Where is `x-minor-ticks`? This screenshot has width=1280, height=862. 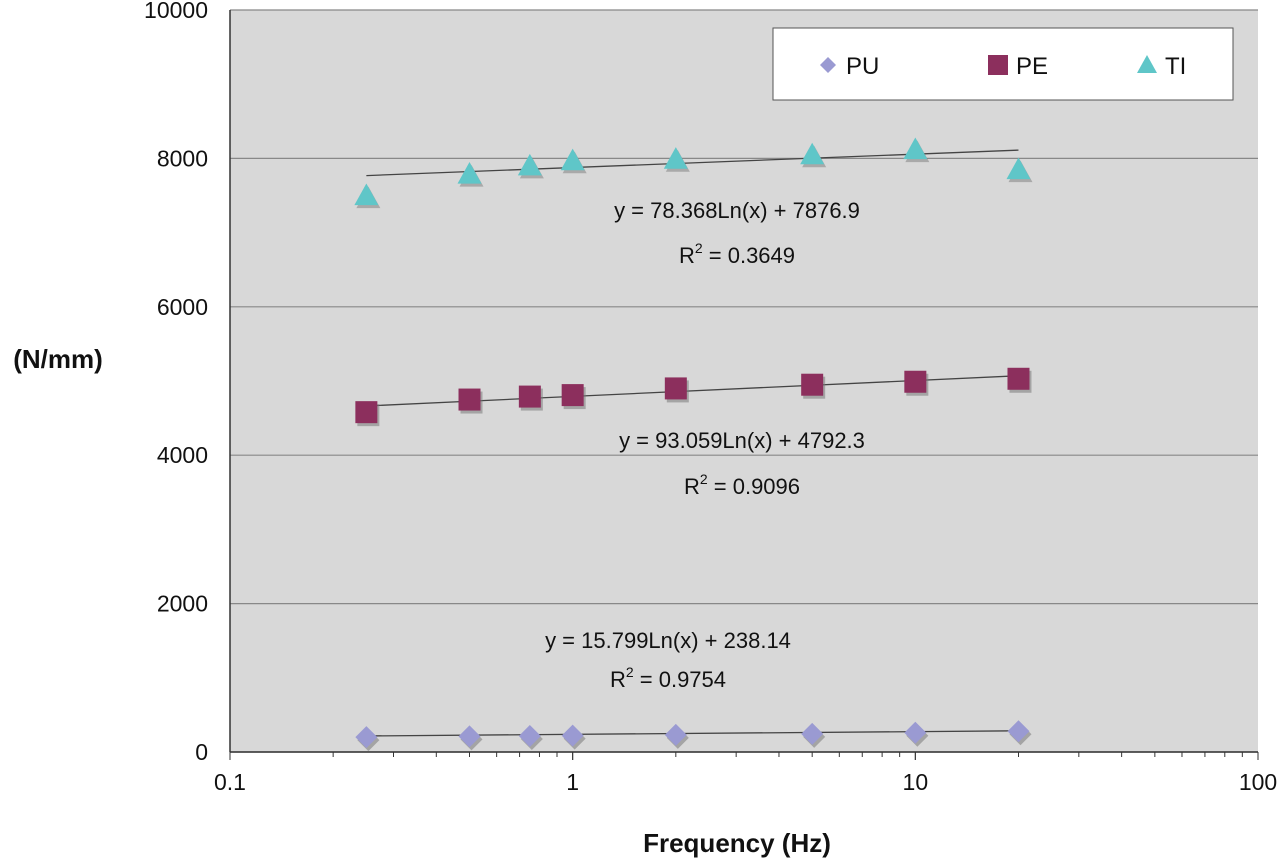 x-minor-ticks is located at coordinates (744, 756).